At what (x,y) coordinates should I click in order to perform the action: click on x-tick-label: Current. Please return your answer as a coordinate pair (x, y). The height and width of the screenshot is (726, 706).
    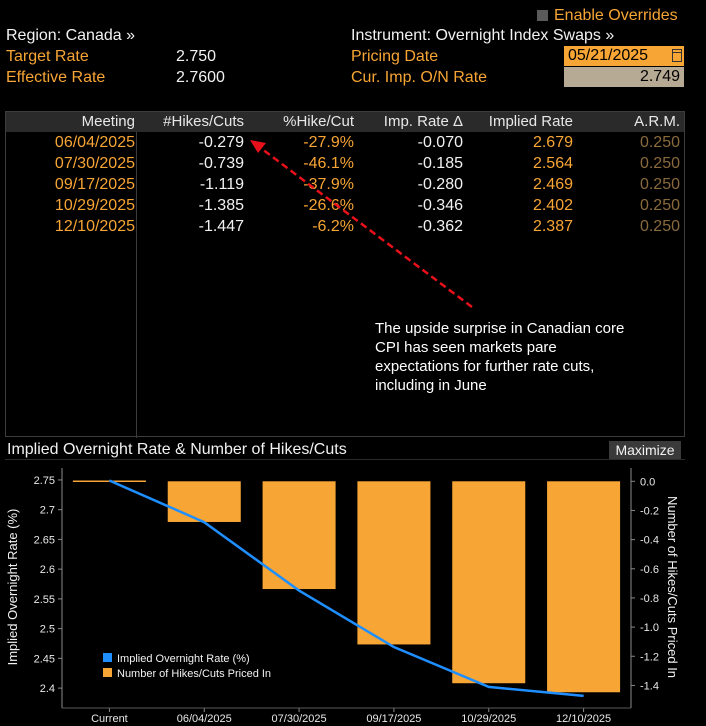
    Looking at the image, I should click on (109, 719).